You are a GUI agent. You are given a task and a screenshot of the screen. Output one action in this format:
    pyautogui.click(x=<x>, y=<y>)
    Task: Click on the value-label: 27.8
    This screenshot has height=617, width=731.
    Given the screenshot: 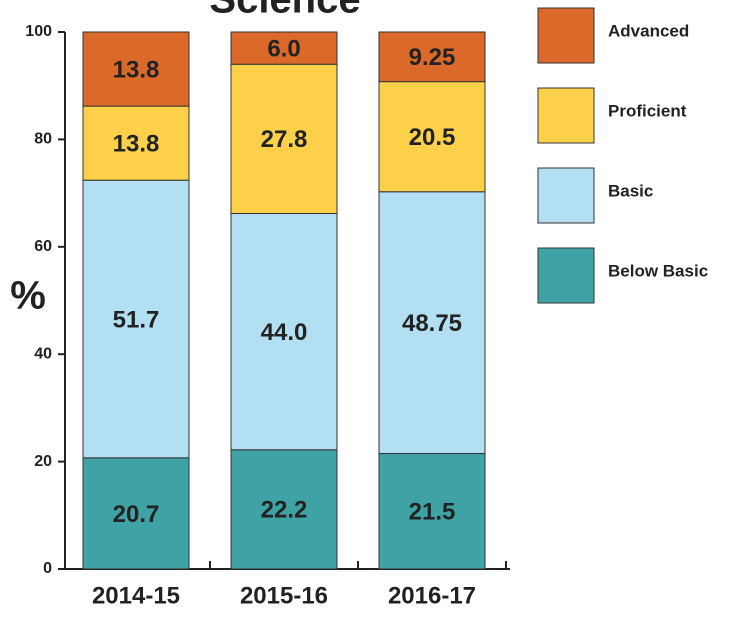 What is the action you would take?
    pyautogui.click(x=284, y=139)
    